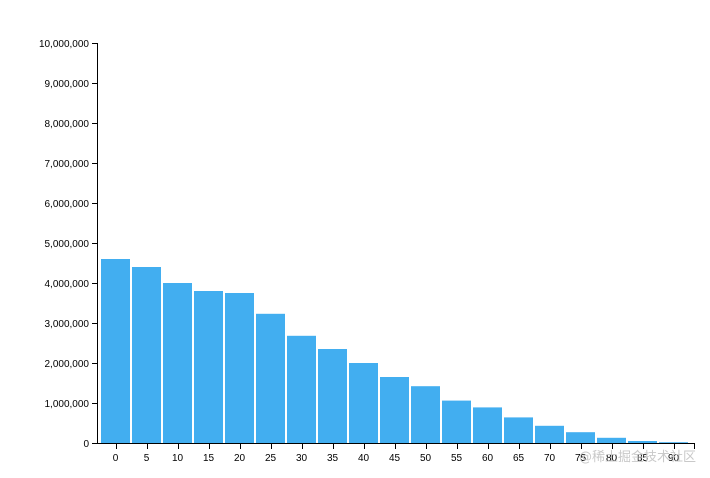  I want to click on x-tick-label: 55, so click(457, 458).